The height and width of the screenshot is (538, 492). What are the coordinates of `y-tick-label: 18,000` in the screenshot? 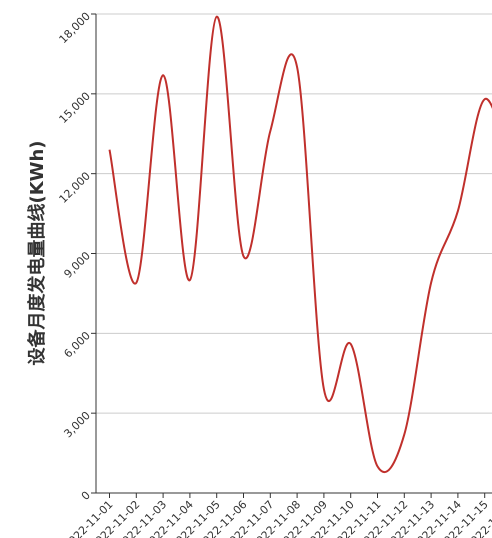 It's located at (75, 28).